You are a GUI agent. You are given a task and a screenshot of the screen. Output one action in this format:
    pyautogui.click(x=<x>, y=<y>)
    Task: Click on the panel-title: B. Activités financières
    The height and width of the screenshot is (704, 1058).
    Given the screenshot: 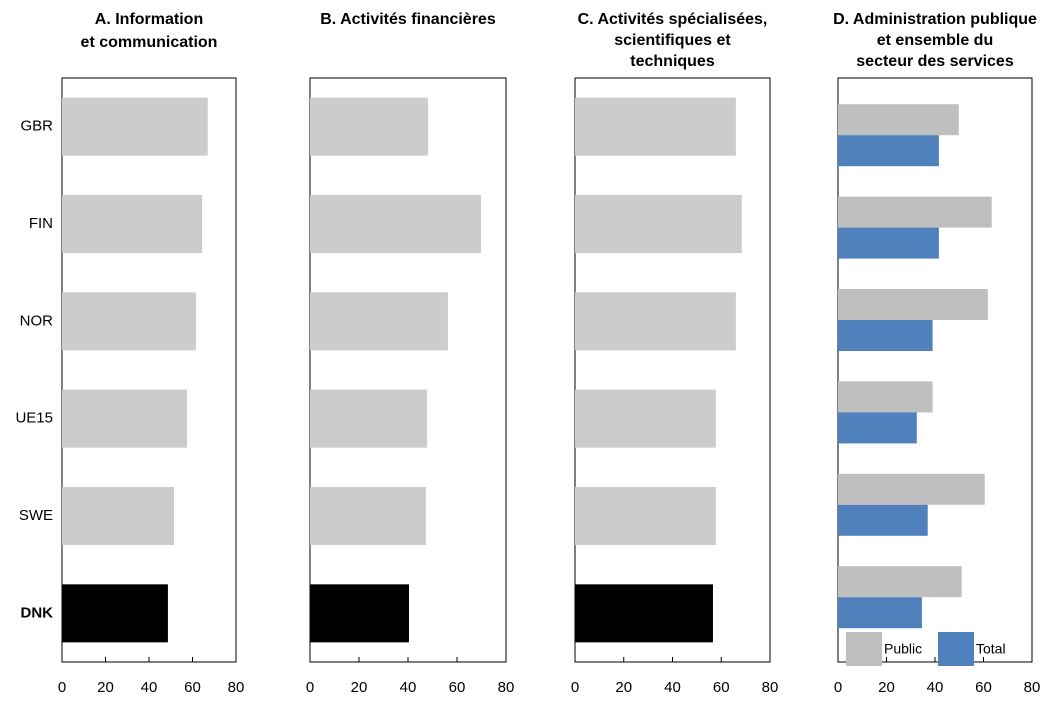 What is the action you would take?
    pyautogui.click(x=408, y=19)
    